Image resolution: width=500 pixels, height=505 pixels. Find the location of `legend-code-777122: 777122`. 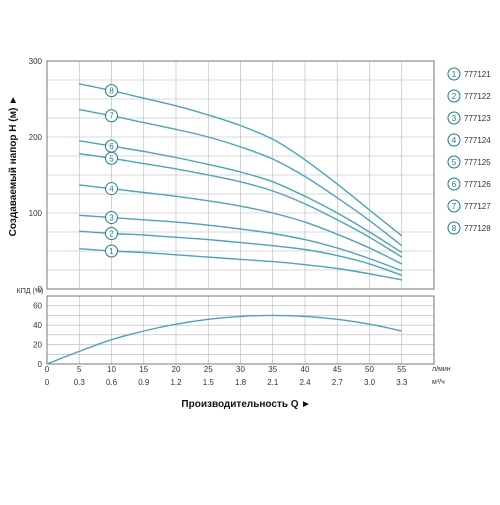

legend-code-777122: 777122 is located at coordinates (477, 96).